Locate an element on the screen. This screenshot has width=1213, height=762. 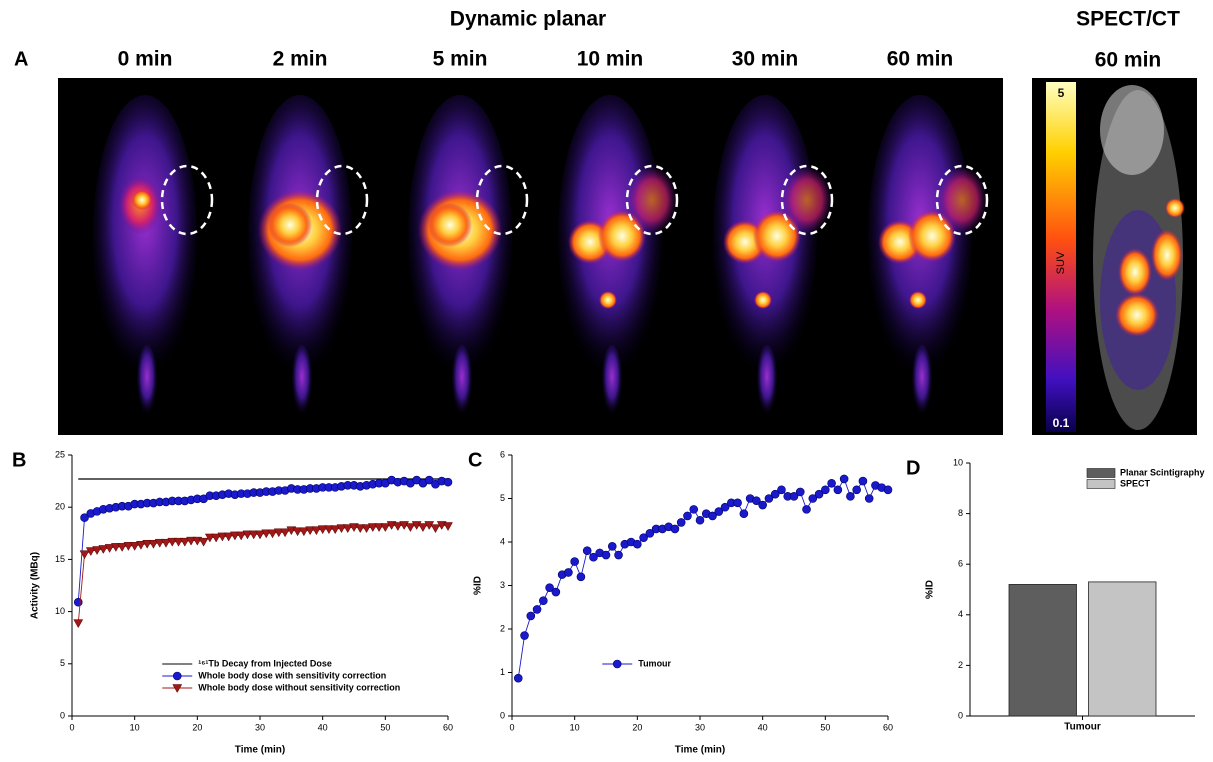
spect-mouse is located at coordinates (1139, 257).